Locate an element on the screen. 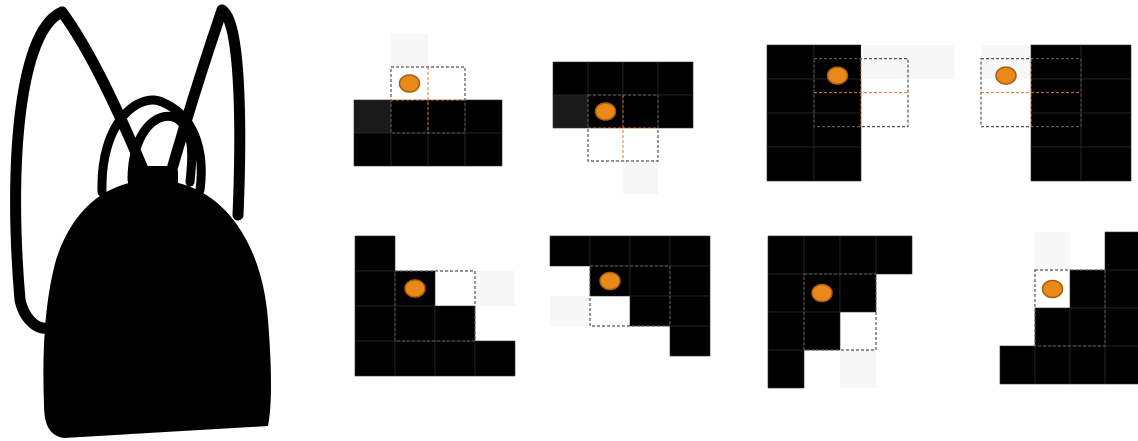 Image resolution: width=1138 pixels, height=441 pixels. right-strap-link is located at coordinates (196, 93).